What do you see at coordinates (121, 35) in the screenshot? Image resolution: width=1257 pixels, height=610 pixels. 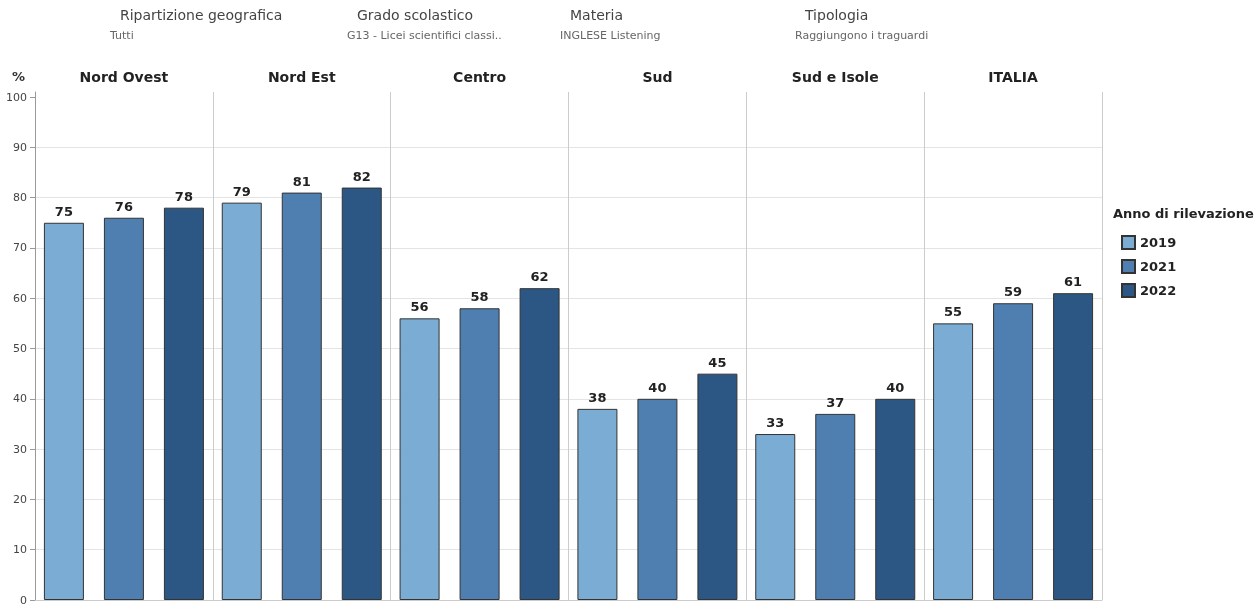 I see `text: Tutti` at bounding box center [121, 35].